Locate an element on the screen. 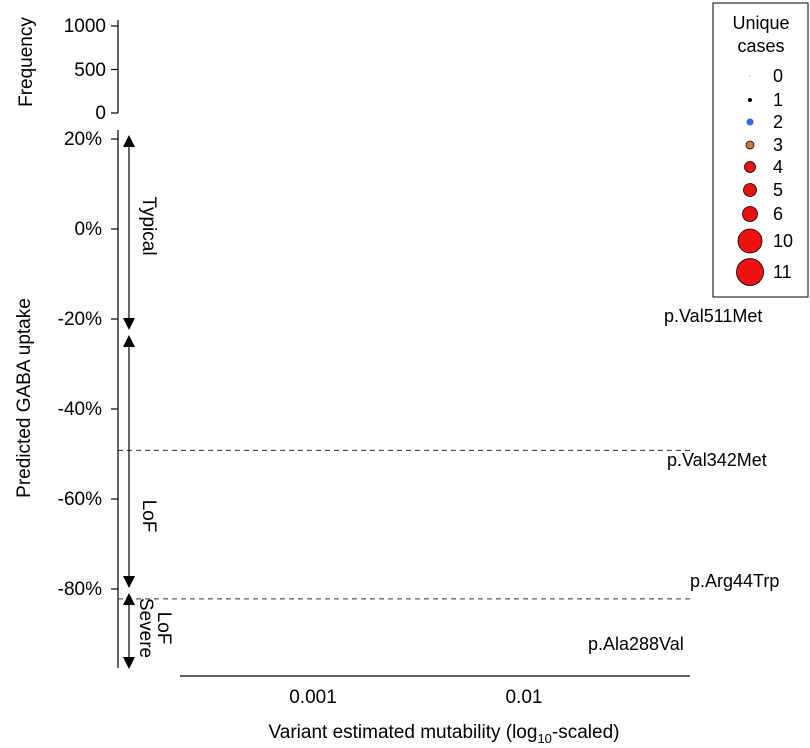  y-tick-label-0: 0% is located at coordinates (89, 229).